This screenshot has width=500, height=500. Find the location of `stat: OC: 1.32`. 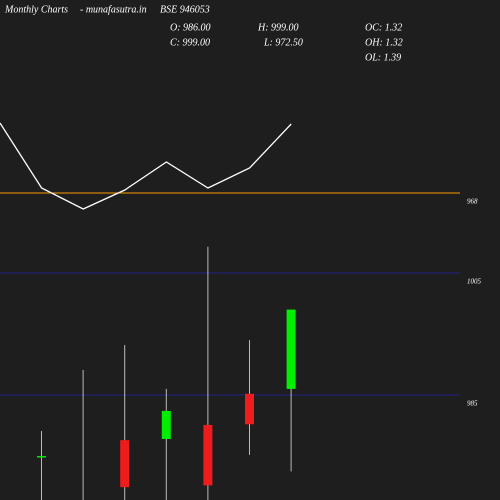

stat: OC: 1.32 is located at coordinates (383, 27).